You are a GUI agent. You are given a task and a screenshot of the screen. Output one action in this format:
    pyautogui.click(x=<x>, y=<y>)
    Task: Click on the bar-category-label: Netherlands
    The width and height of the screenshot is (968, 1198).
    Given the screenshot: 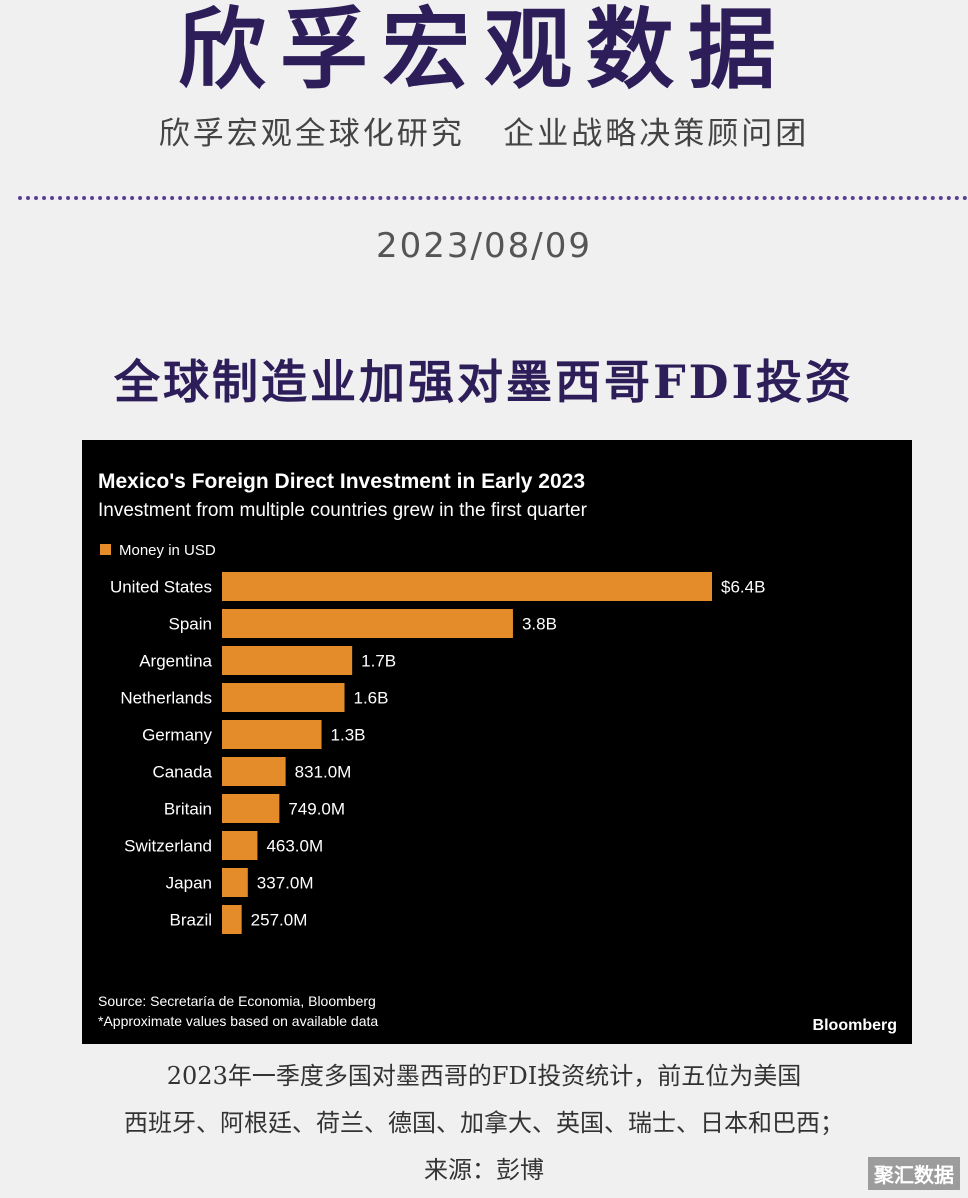 What is the action you would take?
    pyautogui.click(x=166, y=698)
    